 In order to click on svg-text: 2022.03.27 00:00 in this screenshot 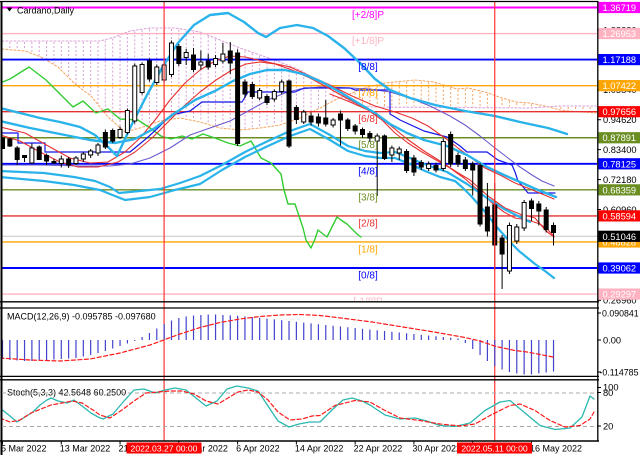, I will do `click(164, 448)`.